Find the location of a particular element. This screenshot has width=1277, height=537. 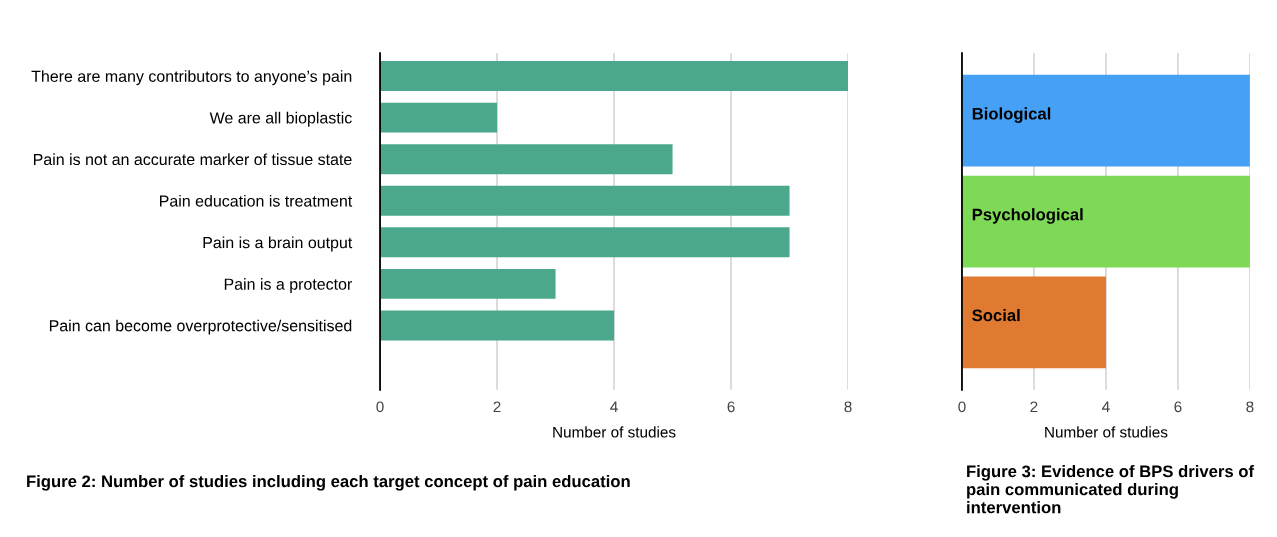

y-tick-label: We are all bioplastic is located at coordinates (280, 119).